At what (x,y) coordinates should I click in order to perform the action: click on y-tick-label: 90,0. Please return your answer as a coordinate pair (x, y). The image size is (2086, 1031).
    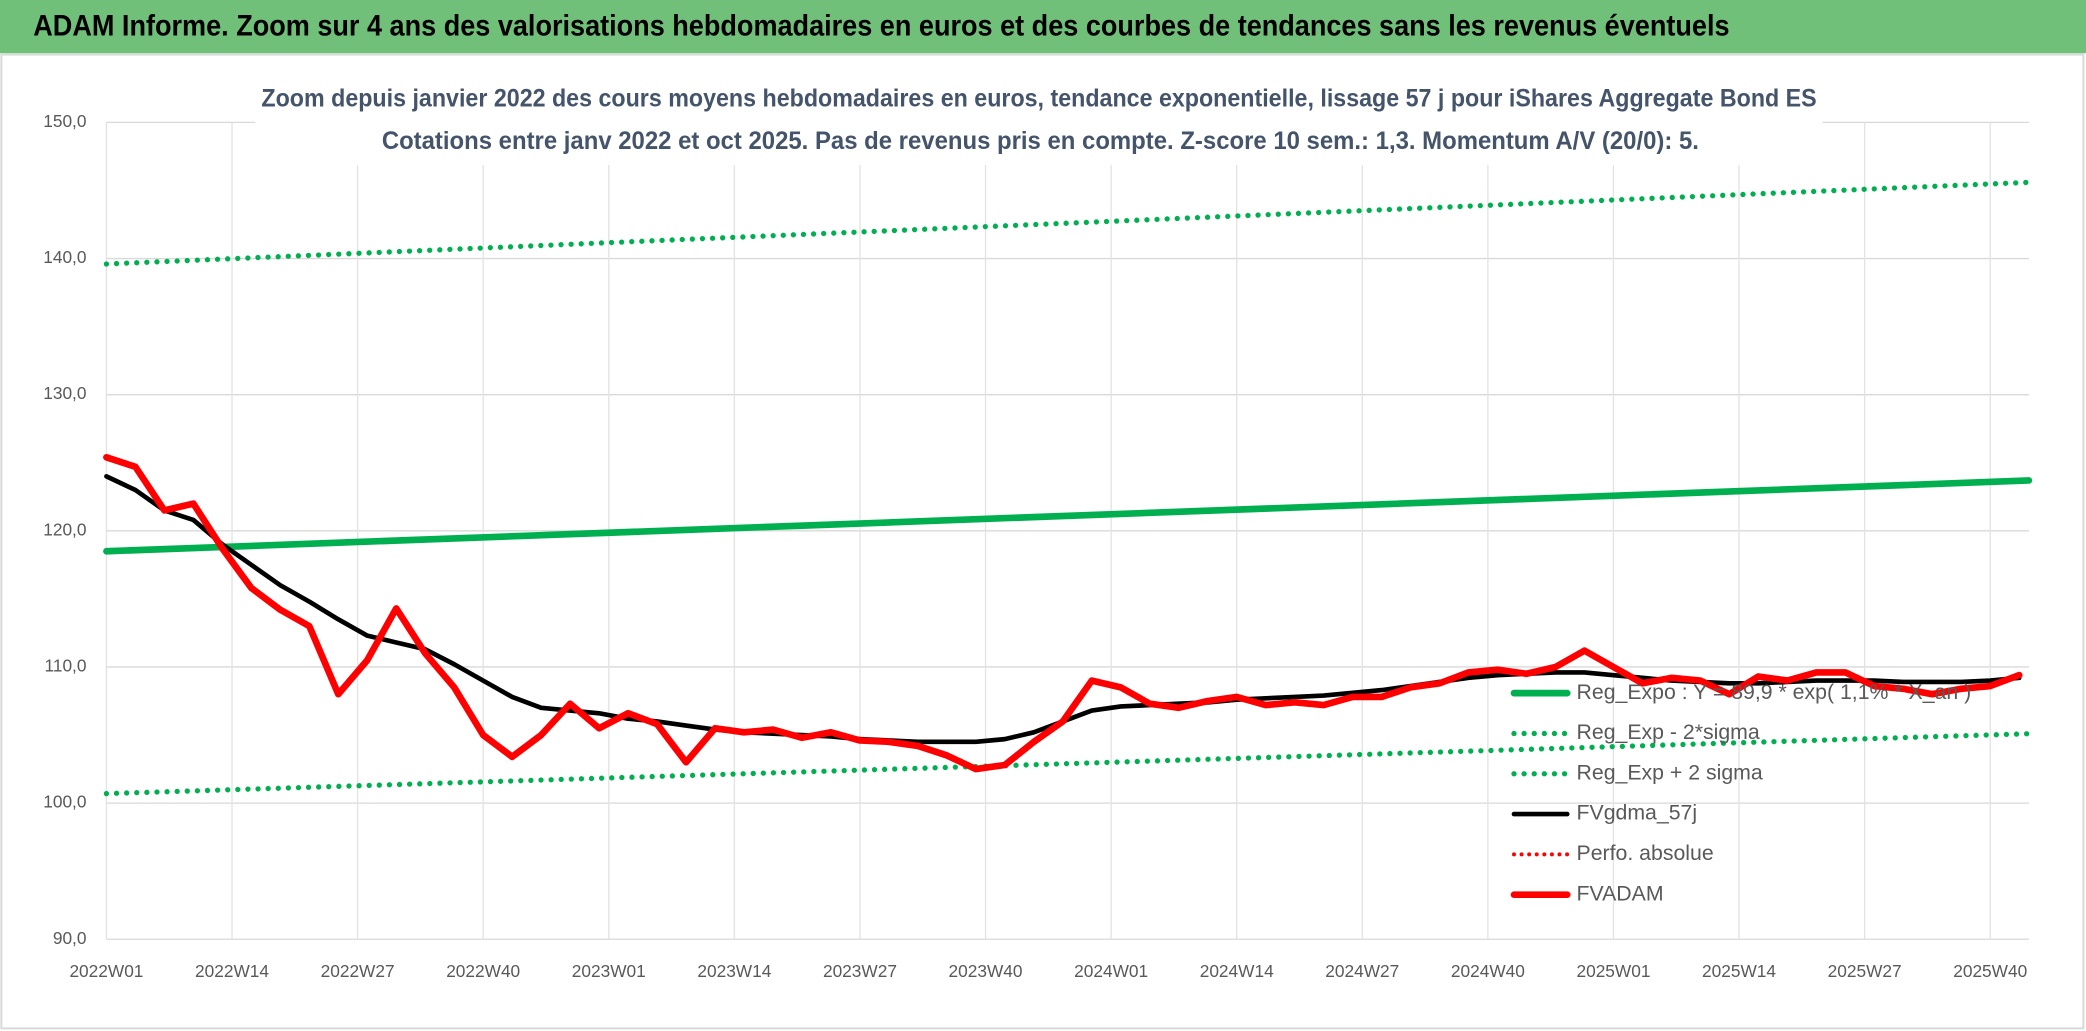
    Looking at the image, I should click on (70, 938).